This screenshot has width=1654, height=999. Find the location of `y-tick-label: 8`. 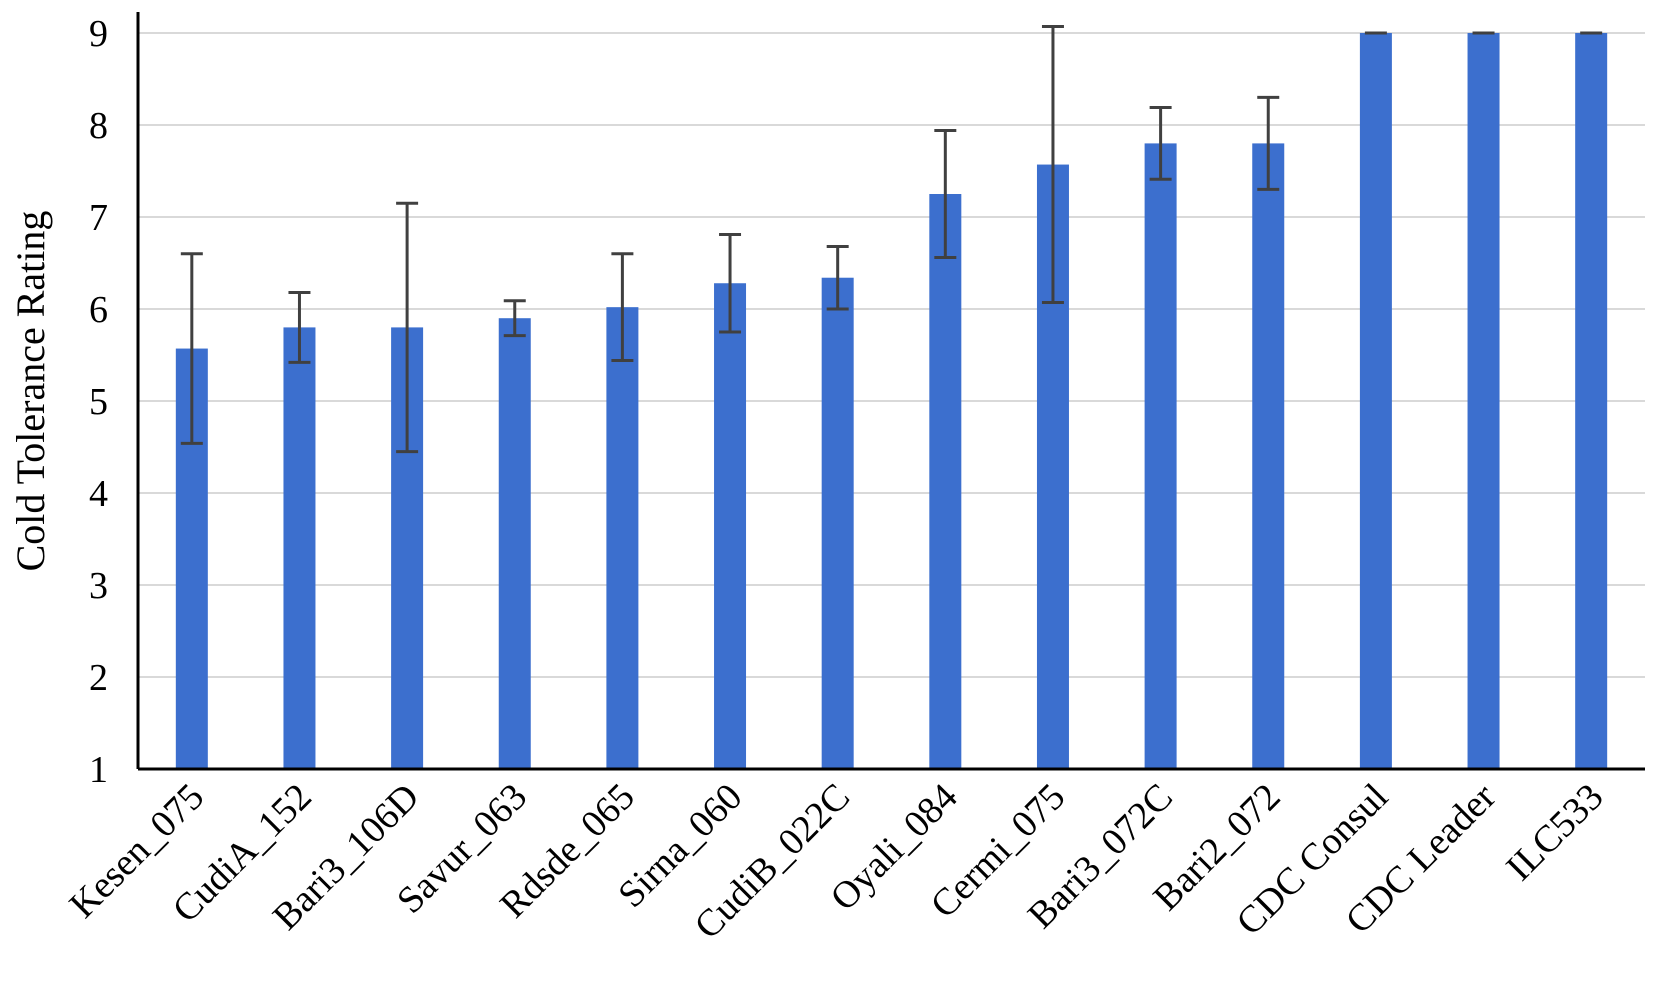

y-tick-label: 8 is located at coordinates (98, 126).